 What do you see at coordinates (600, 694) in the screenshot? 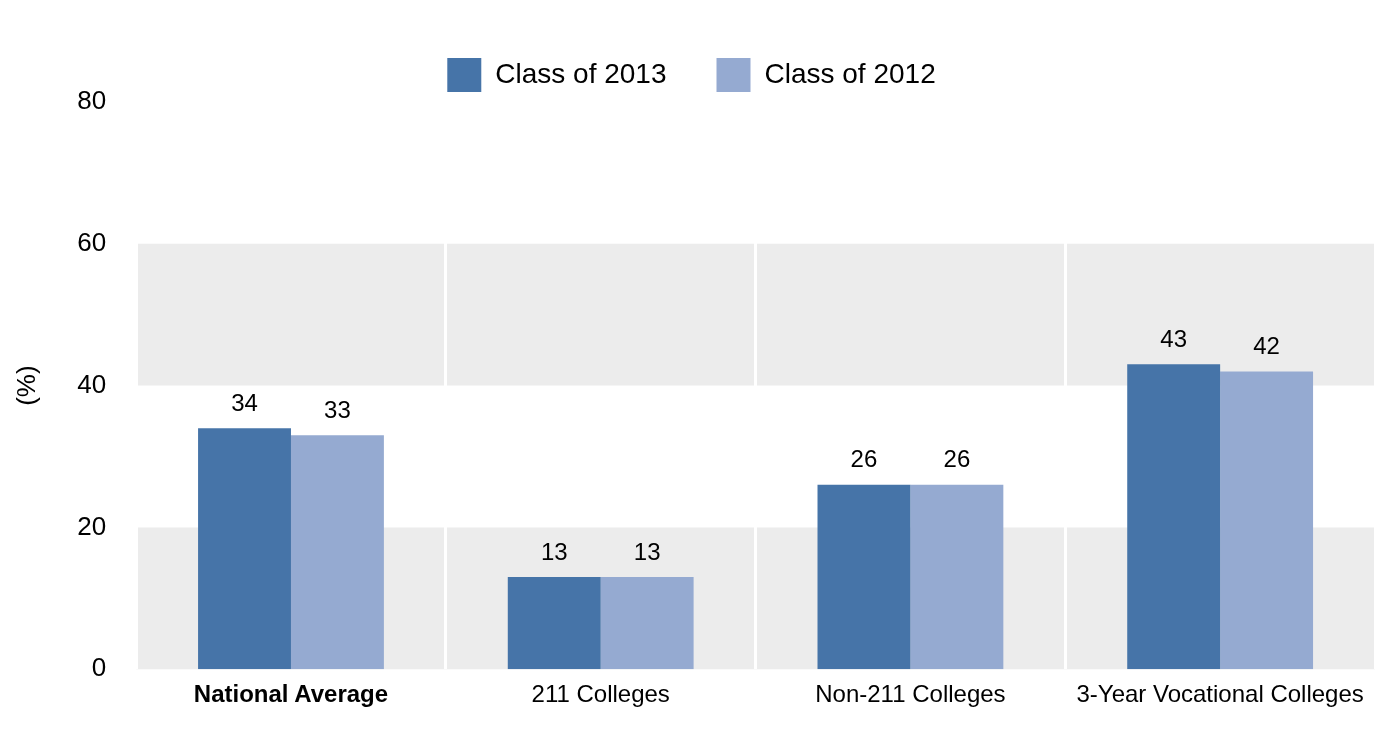
I see `x-tick-label: 211 Colleges` at bounding box center [600, 694].